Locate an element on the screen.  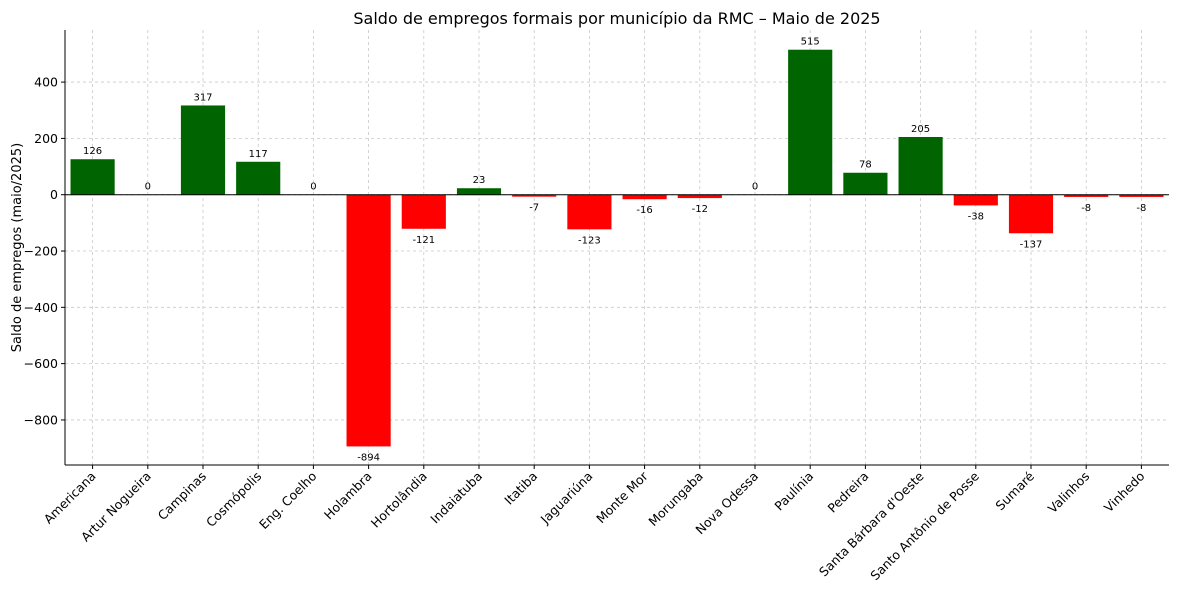
y-tick-label-2: −400 is located at coordinates (41, 307).